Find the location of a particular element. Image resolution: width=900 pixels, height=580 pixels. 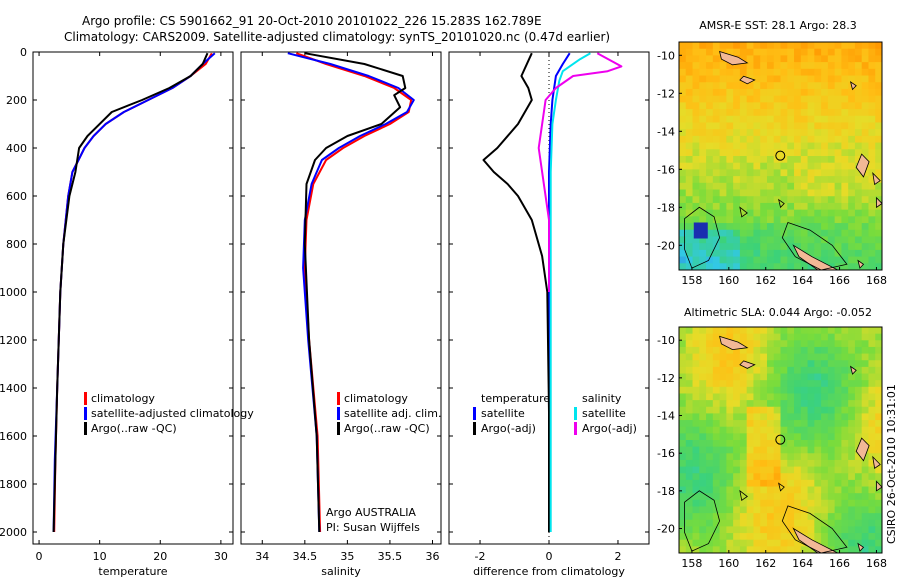

legend-label: satellite is located at coordinates (604, 413).